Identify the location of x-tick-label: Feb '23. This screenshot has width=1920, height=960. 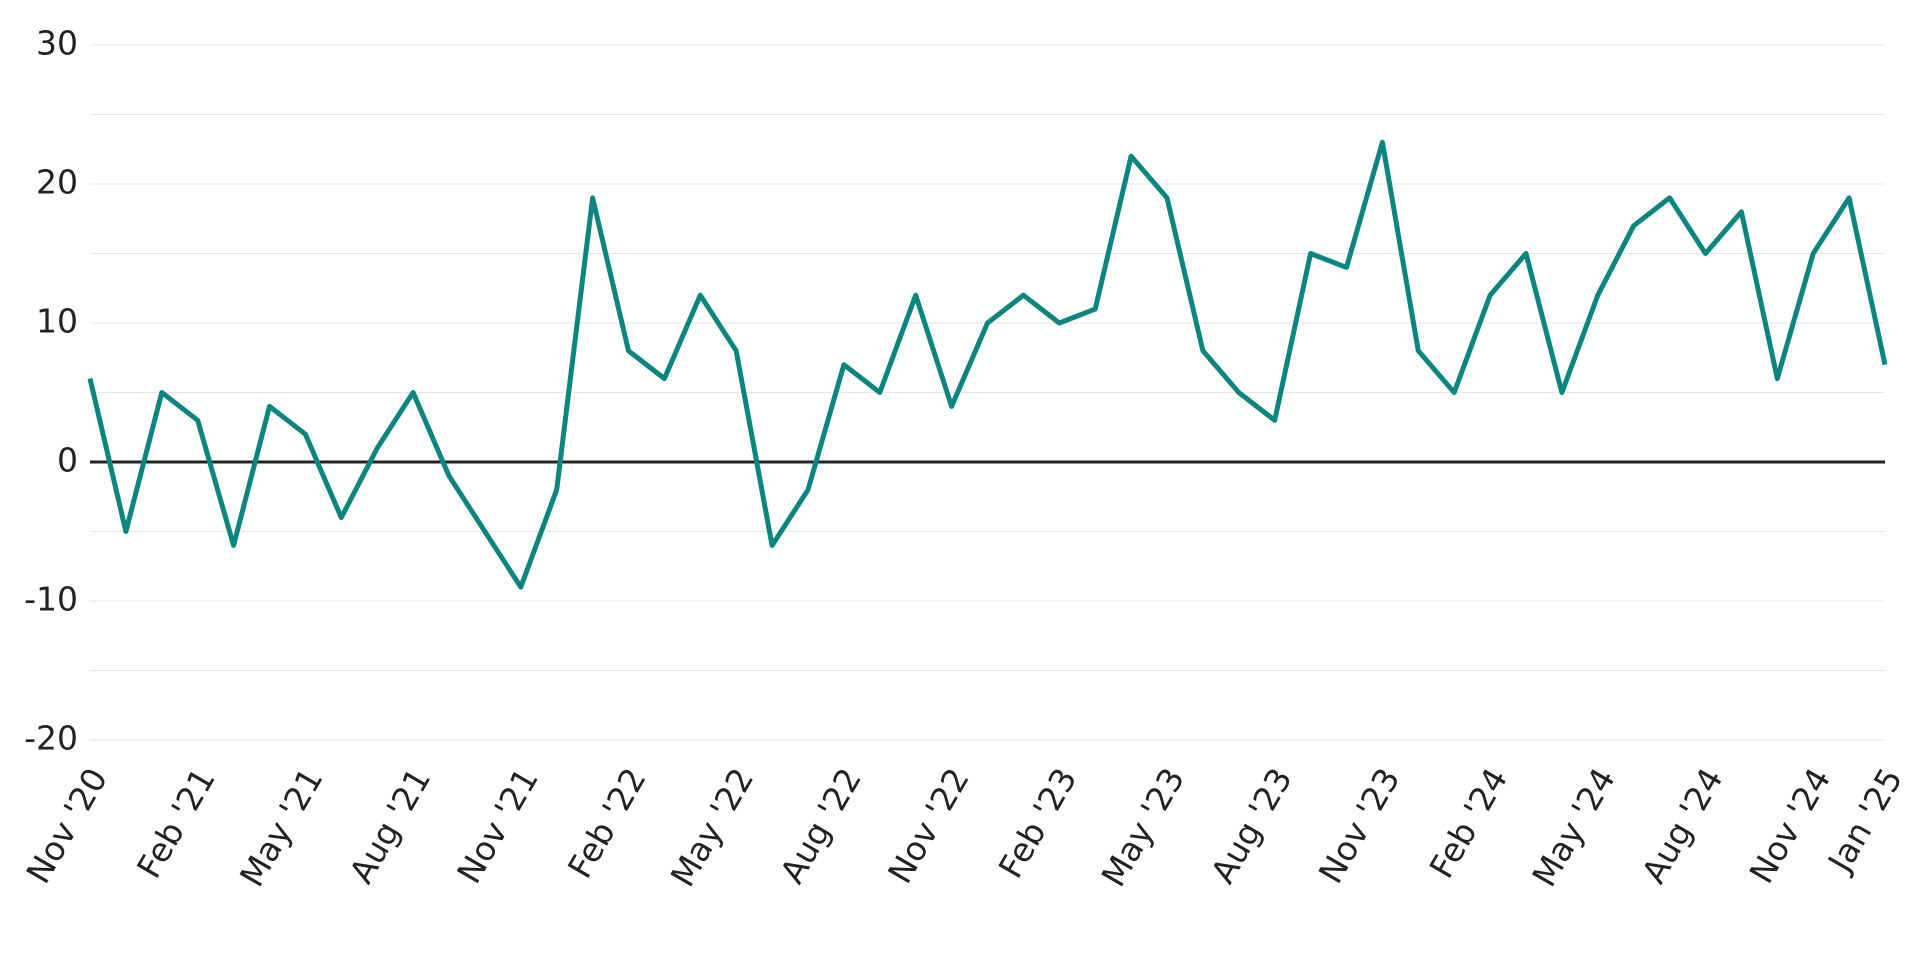
(1038, 822).